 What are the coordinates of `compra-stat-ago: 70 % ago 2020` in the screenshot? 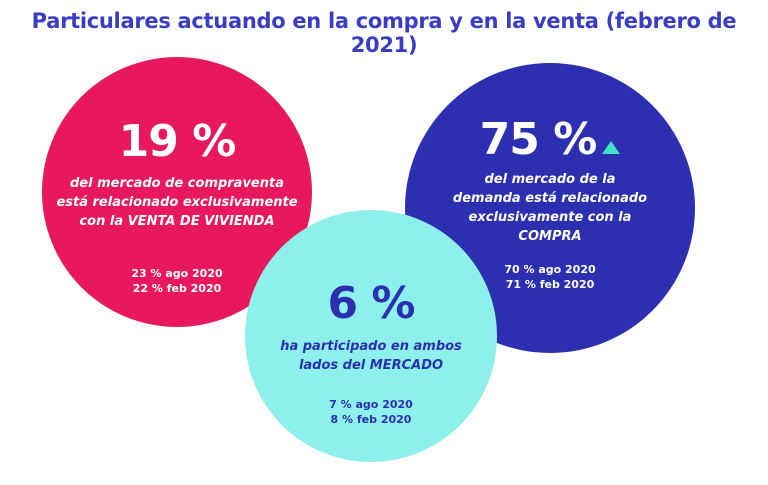 It's located at (550, 269).